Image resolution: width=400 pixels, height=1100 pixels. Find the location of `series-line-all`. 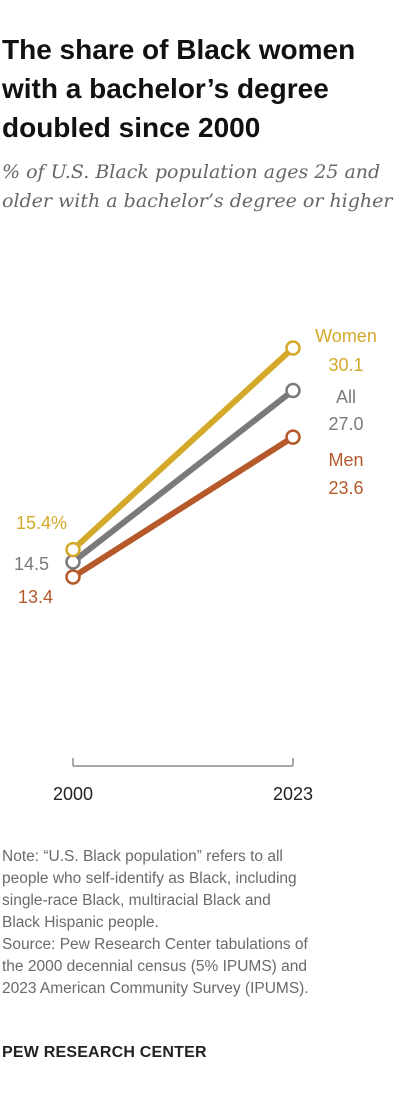

series-line-all is located at coordinates (183, 476).